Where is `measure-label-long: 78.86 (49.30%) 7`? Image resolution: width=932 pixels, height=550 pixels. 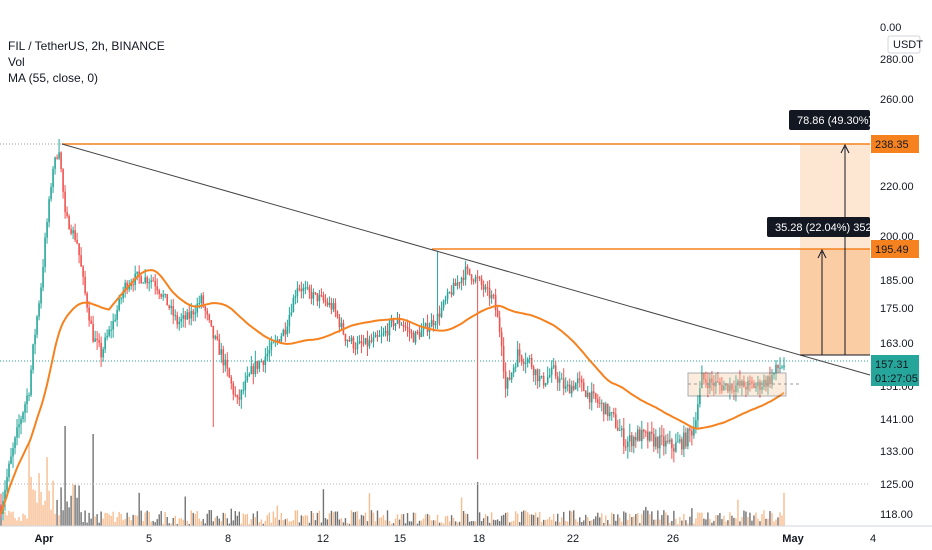
measure-label-long: 78.86 (49.30%) 7 is located at coordinates (839, 121).